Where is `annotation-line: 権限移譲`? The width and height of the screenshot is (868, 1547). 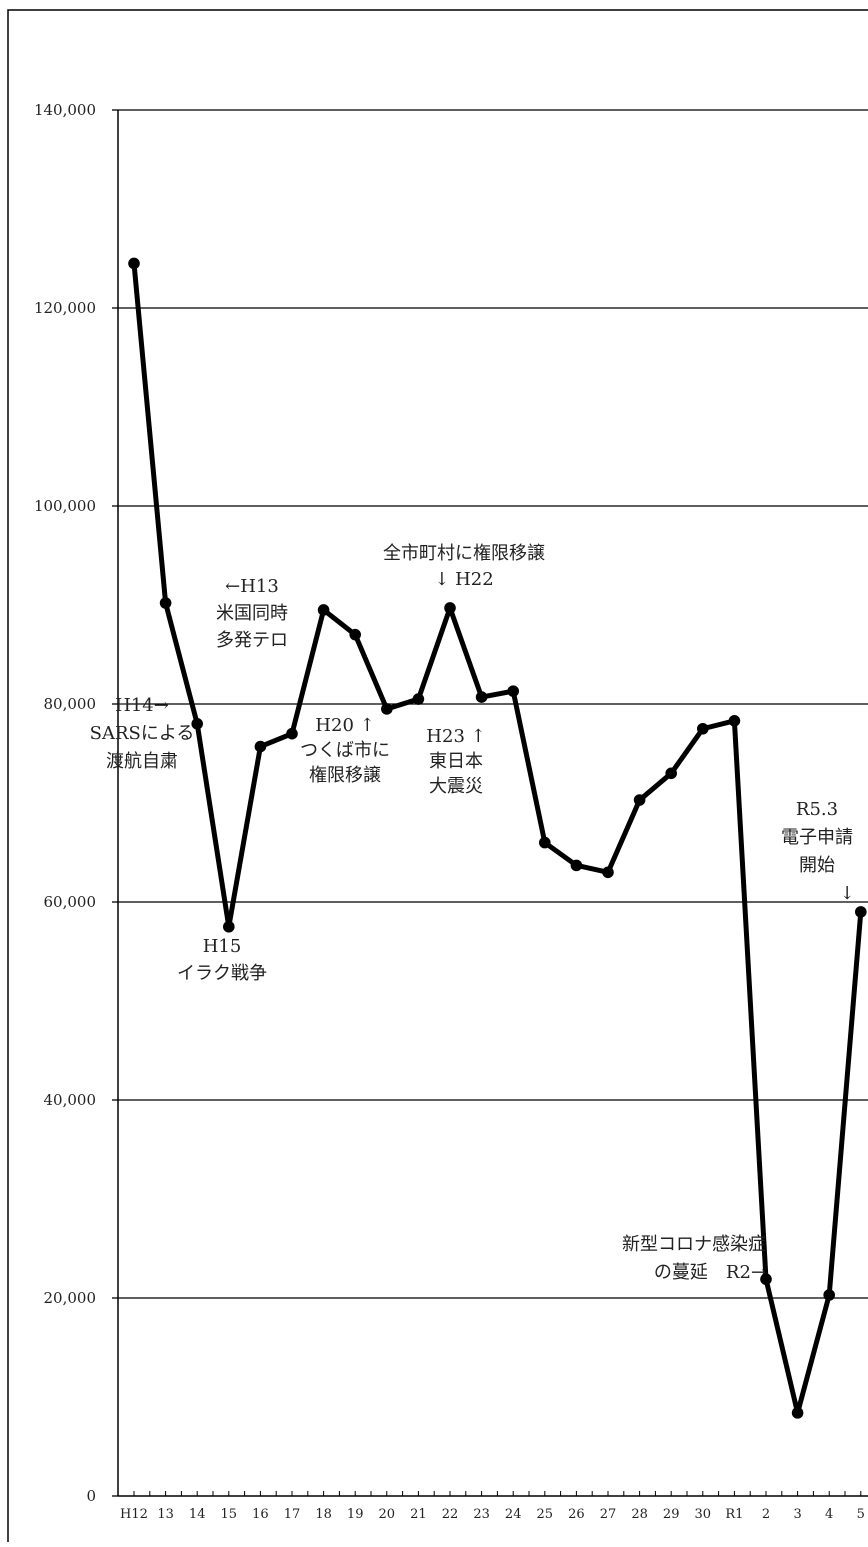 annotation-line: 権限移譲 is located at coordinates (345, 775).